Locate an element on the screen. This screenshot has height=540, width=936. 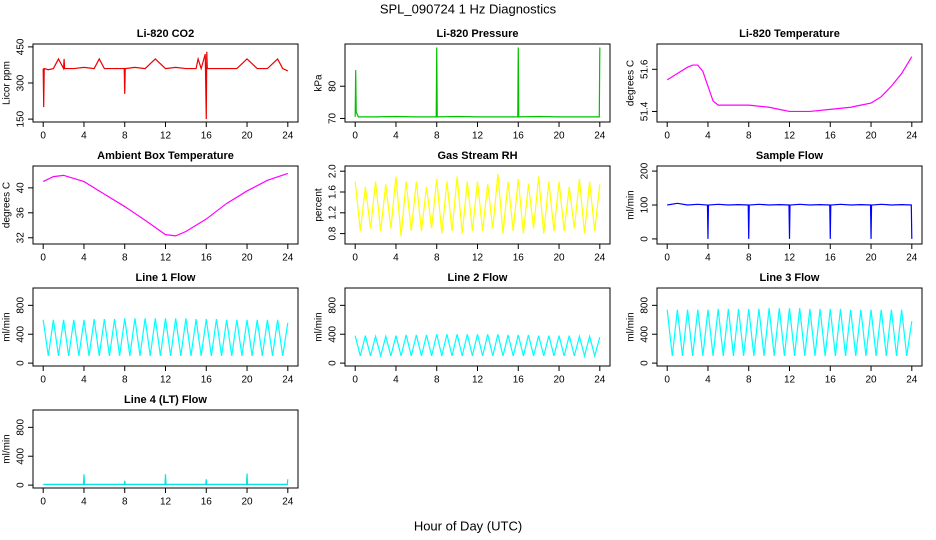
y-tick-label: 150 is located at coordinates (21, 118).